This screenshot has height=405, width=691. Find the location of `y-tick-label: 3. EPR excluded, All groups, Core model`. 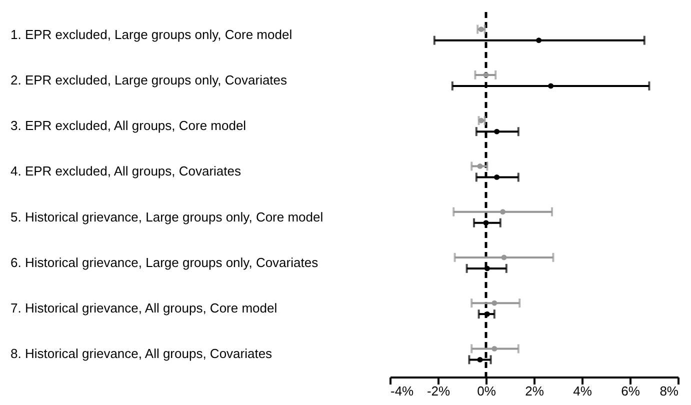

y-tick-label: 3. EPR excluded, All groups, Core model is located at coordinates (128, 126).